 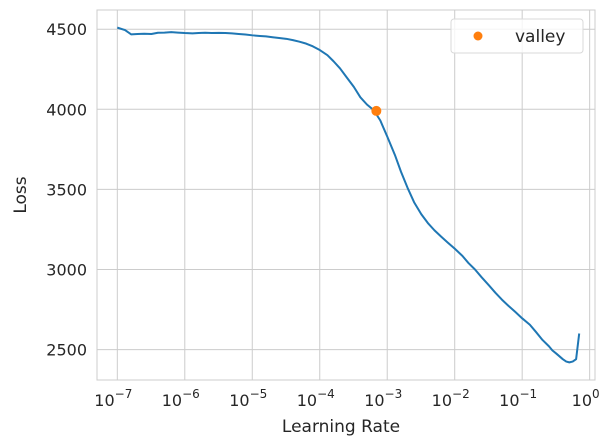 What do you see at coordinates (383, 398) in the screenshot?
I see `x-tick-label: 10⁻³` at bounding box center [383, 398].